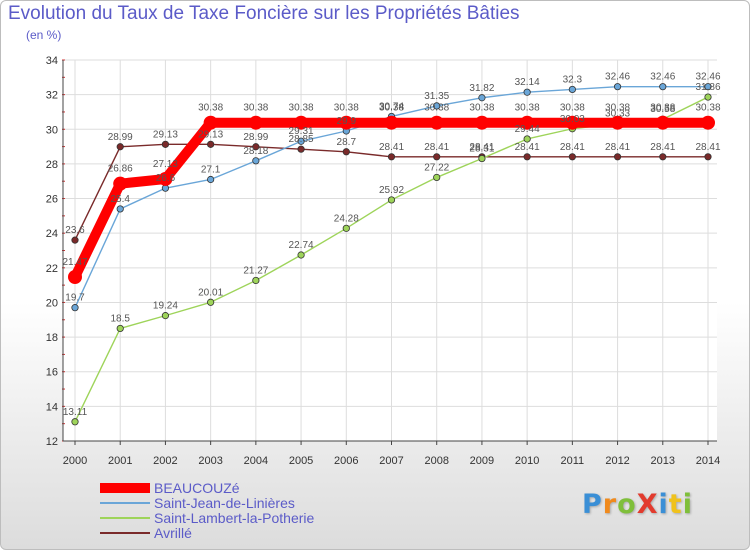 This screenshot has height=550, width=750. I want to click on data-label: 25.4, so click(120, 199).